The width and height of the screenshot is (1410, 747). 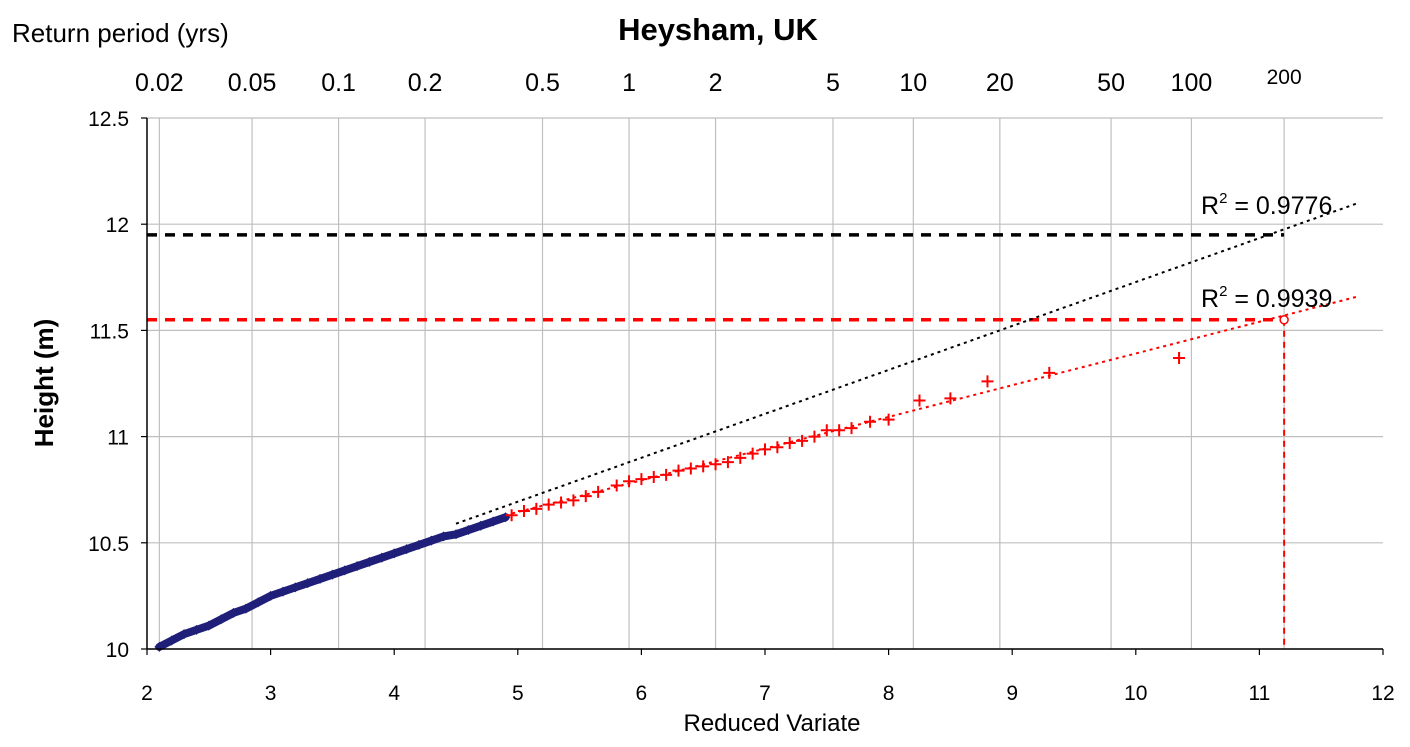 I want to click on x-tick-label: 11, so click(x=1259, y=693).